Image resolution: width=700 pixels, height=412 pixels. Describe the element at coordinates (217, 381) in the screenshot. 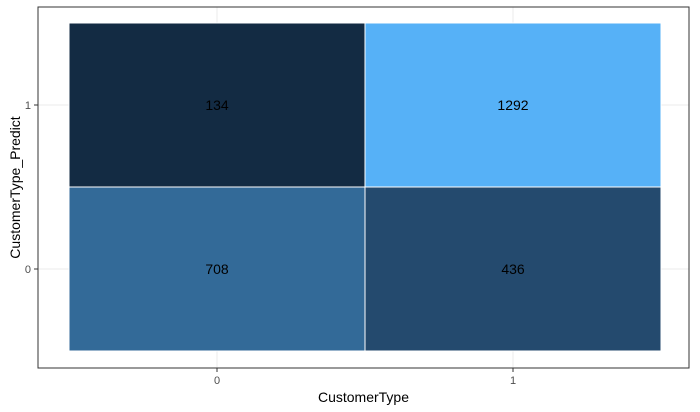

I see `x-tick-label: 0` at that location.